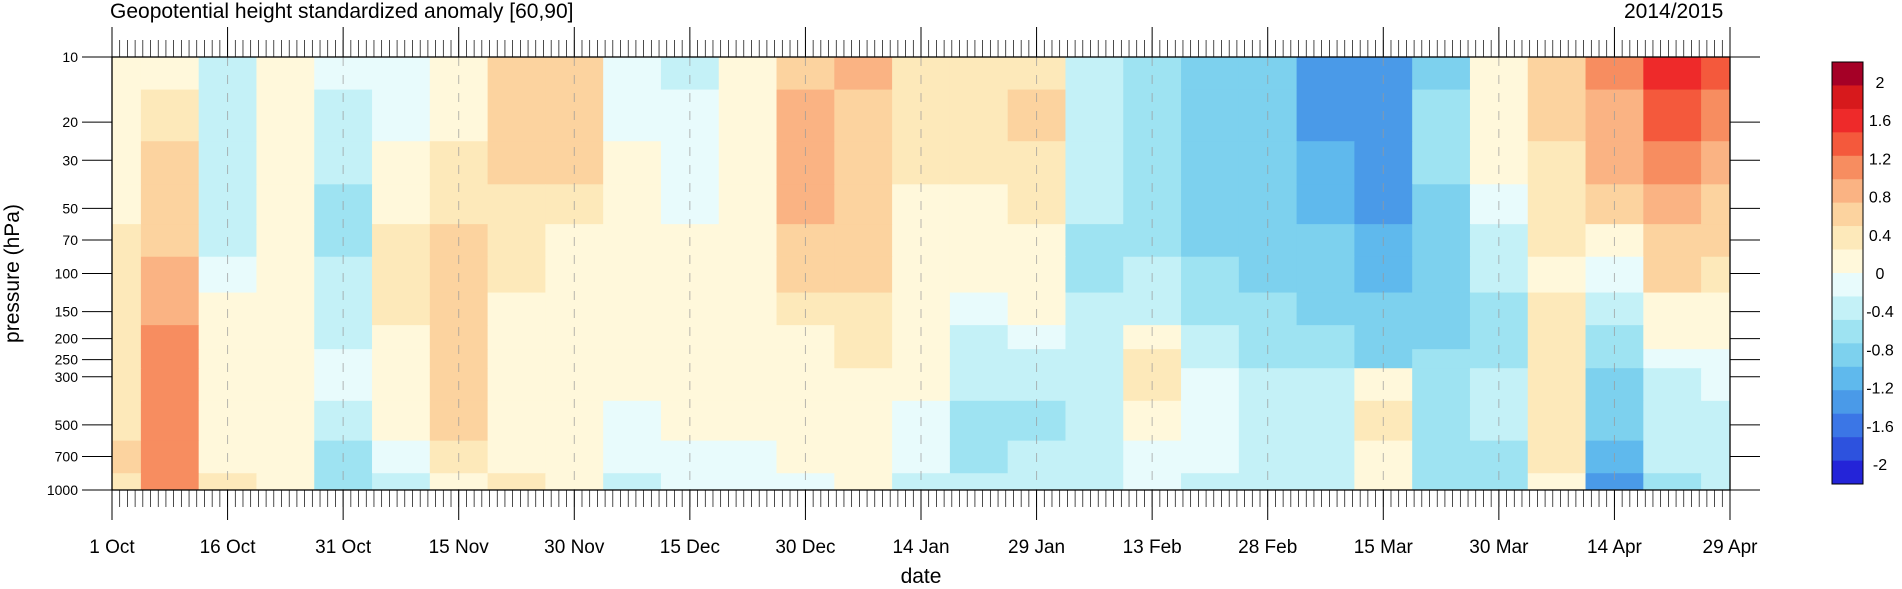 The width and height of the screenshot is (1902, 589). I want to click on y-tick-label: 10, so click(70, 57).